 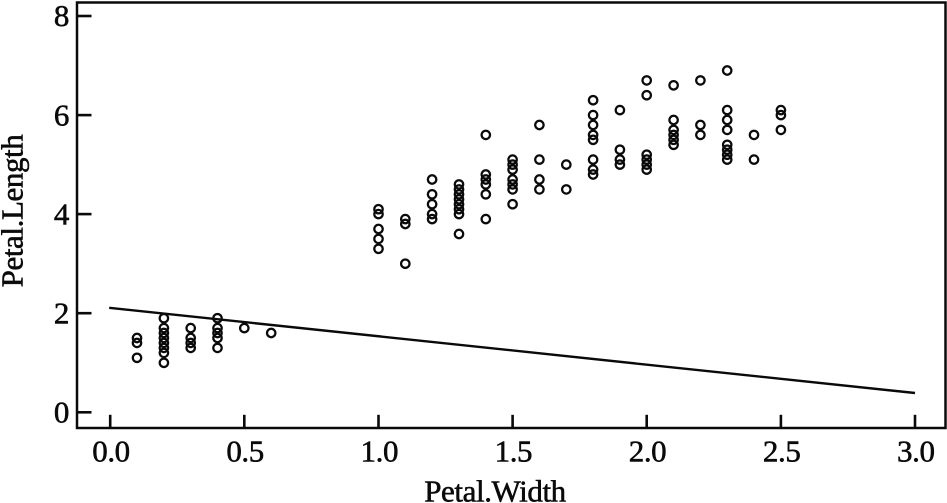 What do you see at coordinates (61, 114) in the screenshot?
I see `svg-text: 6` at bounding box center [61, 114].